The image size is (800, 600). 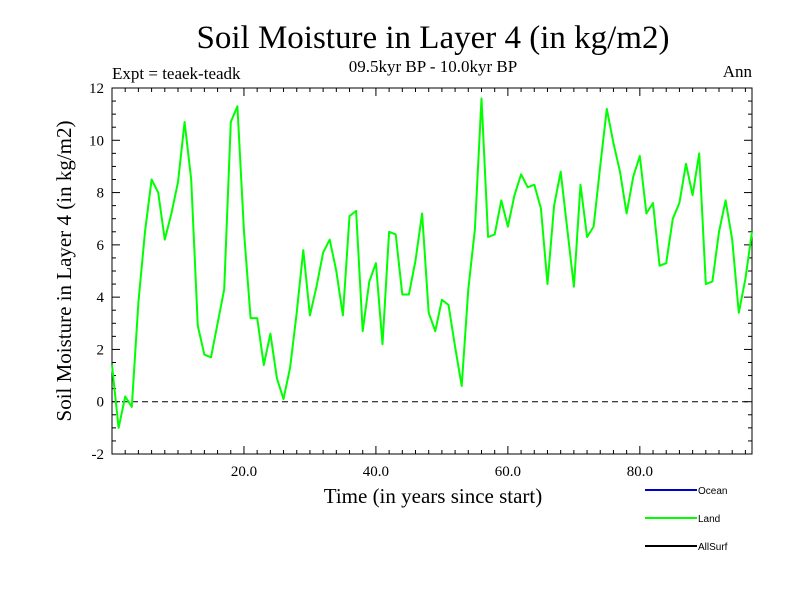 What do you see at coordinates (244, 472) in the screenshot?
I see `x-tick-label: 20.0` at bounding box center [244, 472].